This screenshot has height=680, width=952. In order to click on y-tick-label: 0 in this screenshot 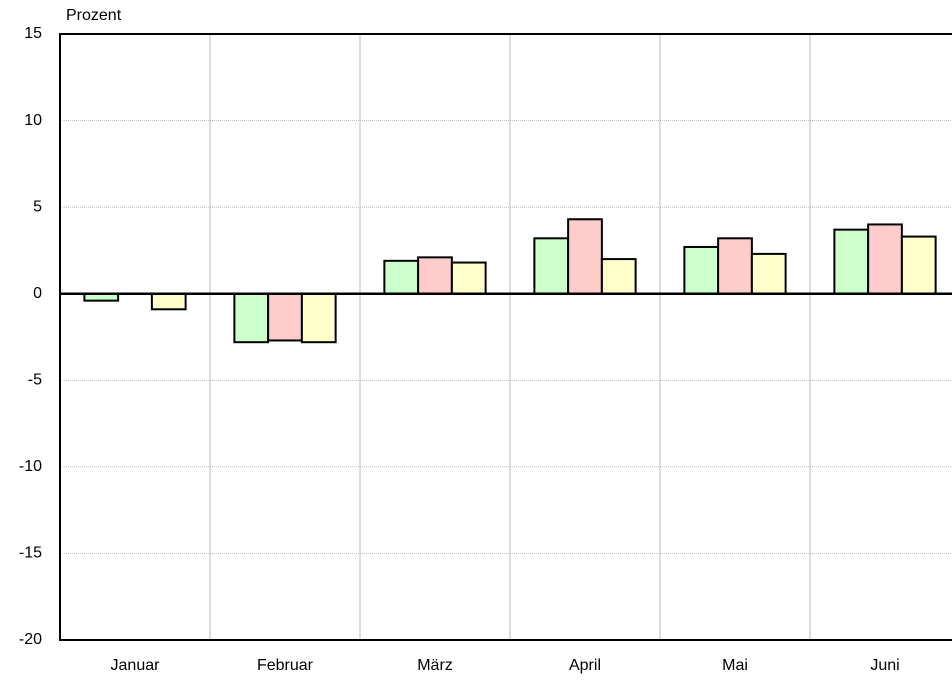, I will do `click(37, 293)`.